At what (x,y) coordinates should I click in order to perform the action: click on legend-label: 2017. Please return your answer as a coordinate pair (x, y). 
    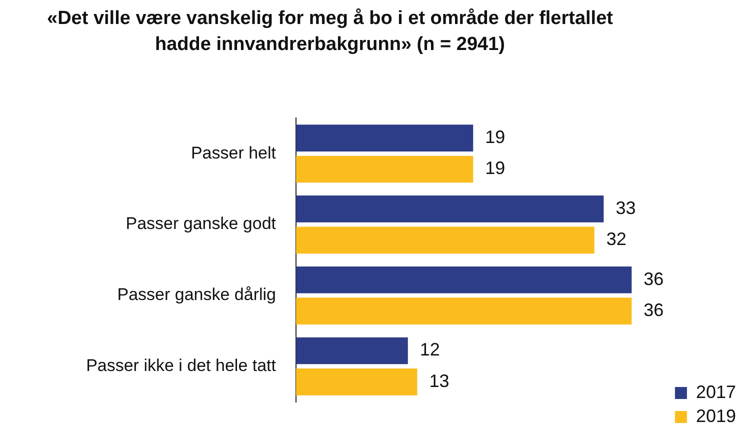
    Looking at the image, I should click on (716, 392).